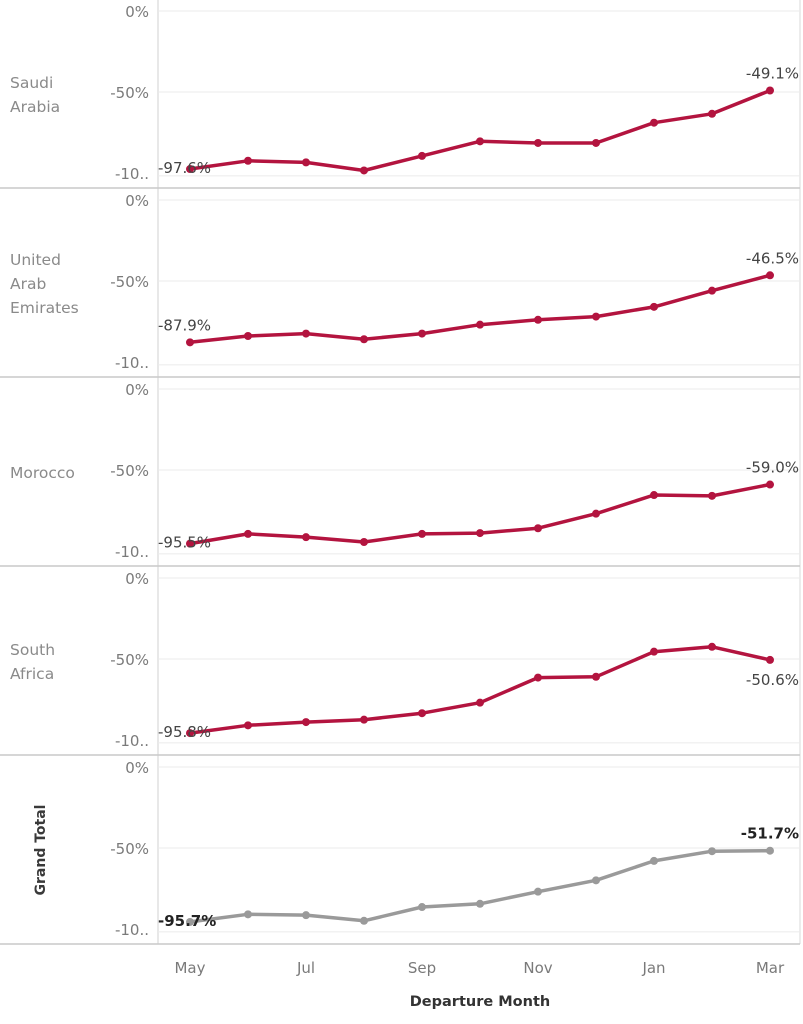 This screenshot has width=803, height=1024. I want to click on x-tick-label: Sep, so click(422, 968).